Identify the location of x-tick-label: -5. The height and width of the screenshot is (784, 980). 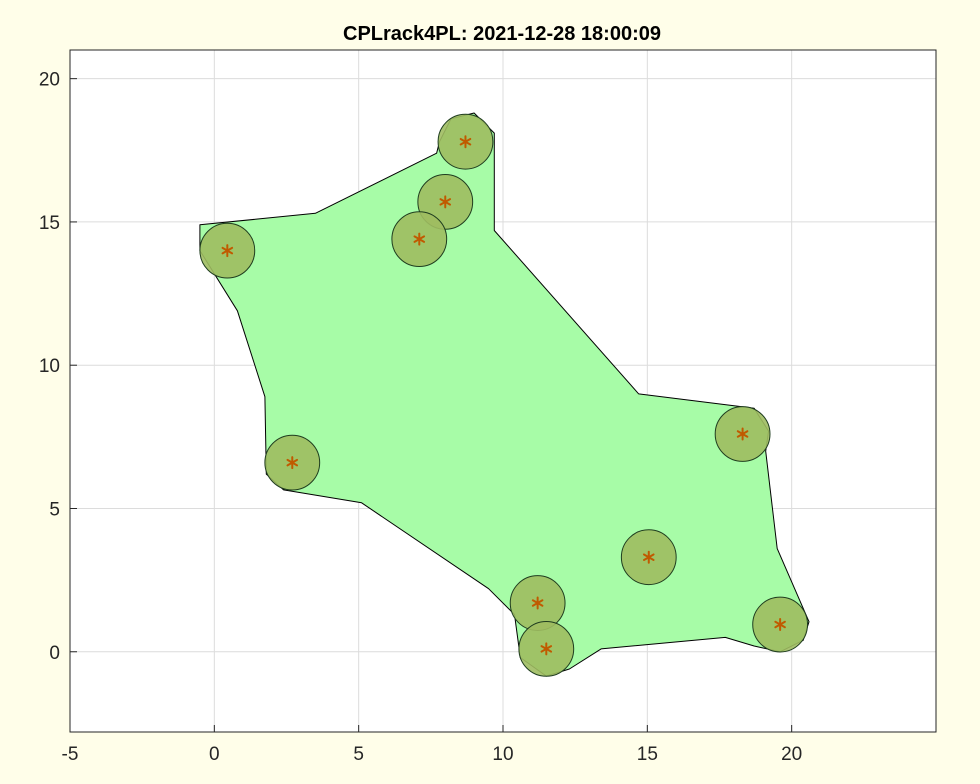
(70, 754).